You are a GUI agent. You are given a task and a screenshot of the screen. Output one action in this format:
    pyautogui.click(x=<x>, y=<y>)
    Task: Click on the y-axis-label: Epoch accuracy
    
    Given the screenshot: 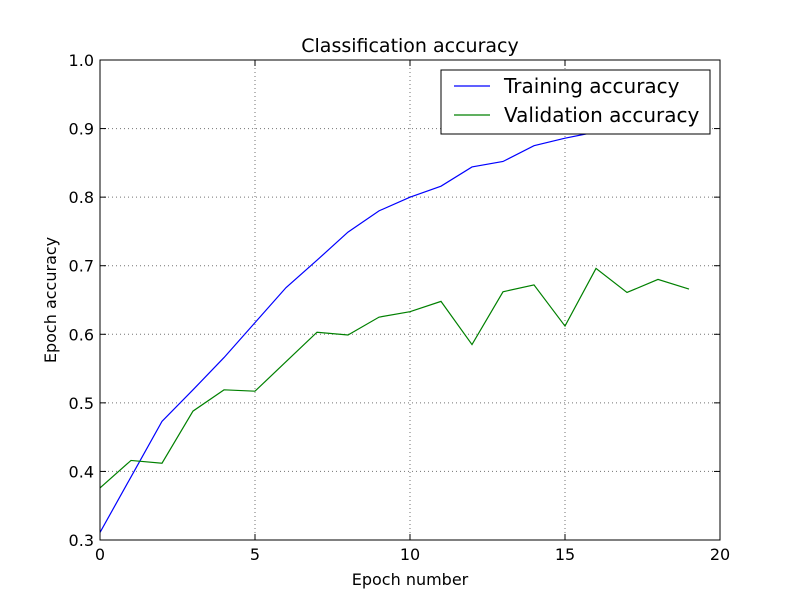 What is the action you would take?
    pyautogui.click(x=50, y=300)
    